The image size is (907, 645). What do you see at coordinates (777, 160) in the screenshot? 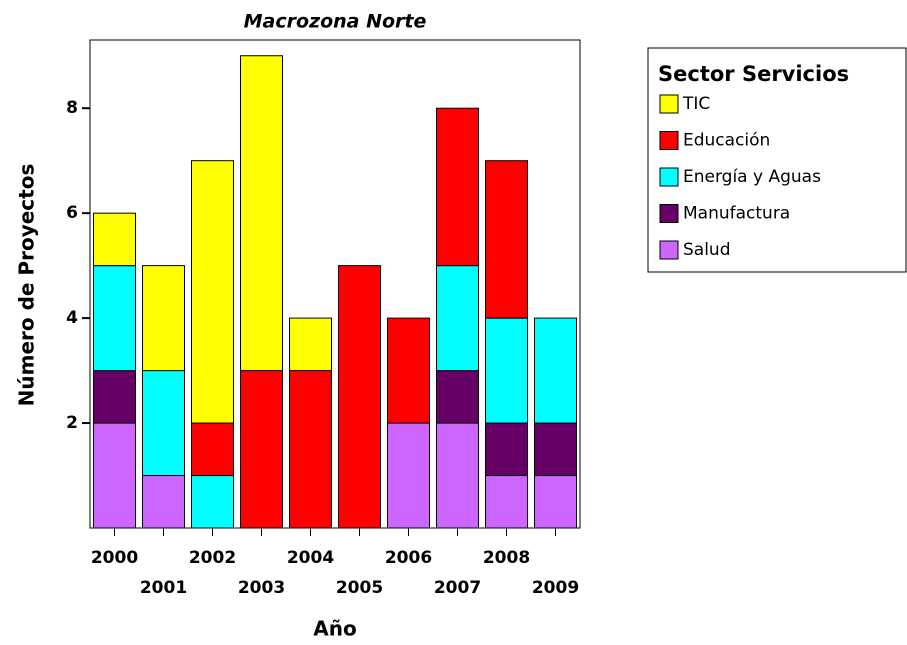
I see `legend-box` at bounding box center [777, 160].